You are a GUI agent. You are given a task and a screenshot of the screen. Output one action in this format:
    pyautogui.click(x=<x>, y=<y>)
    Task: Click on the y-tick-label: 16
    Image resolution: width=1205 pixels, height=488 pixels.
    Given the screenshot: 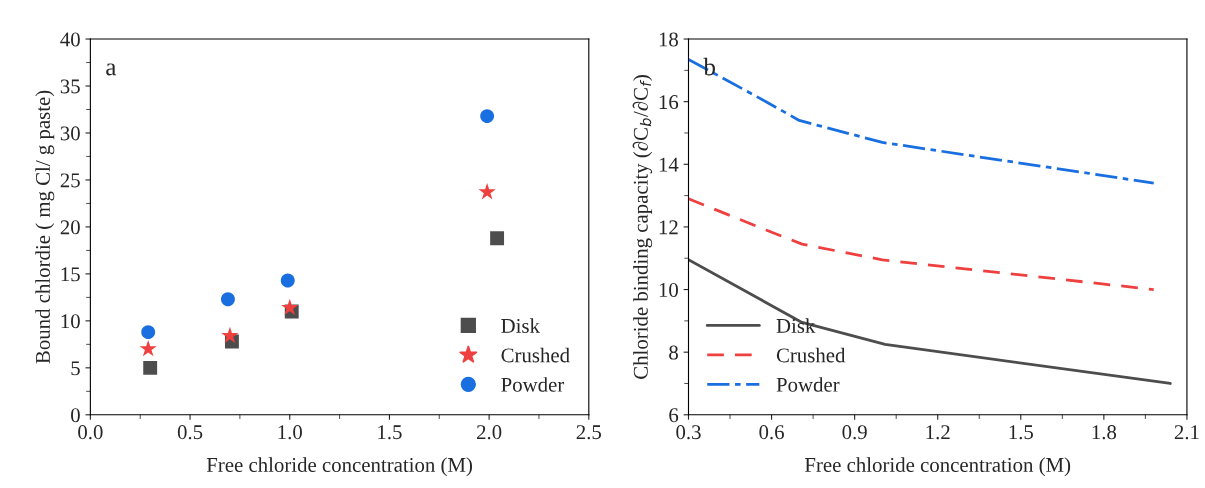 What is the action you would take?
    pyautogui.click(x=669, y=102)
    